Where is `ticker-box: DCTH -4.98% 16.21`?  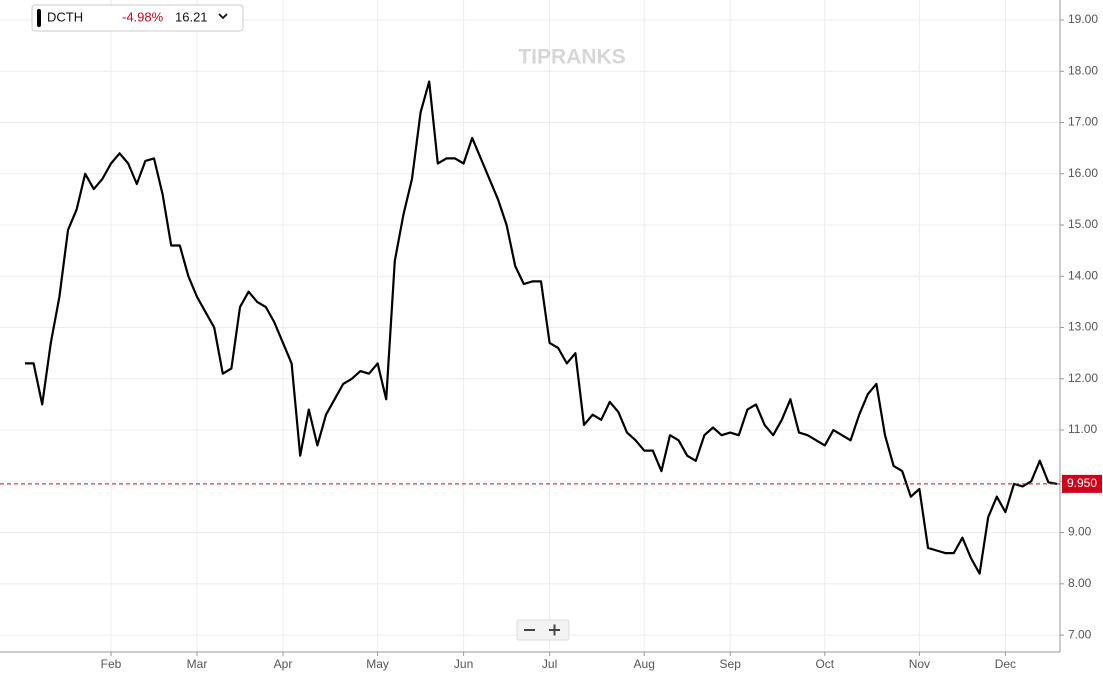
ticker-box: DCTH -4.98% 16.21 is located at coordinates (137, 18).